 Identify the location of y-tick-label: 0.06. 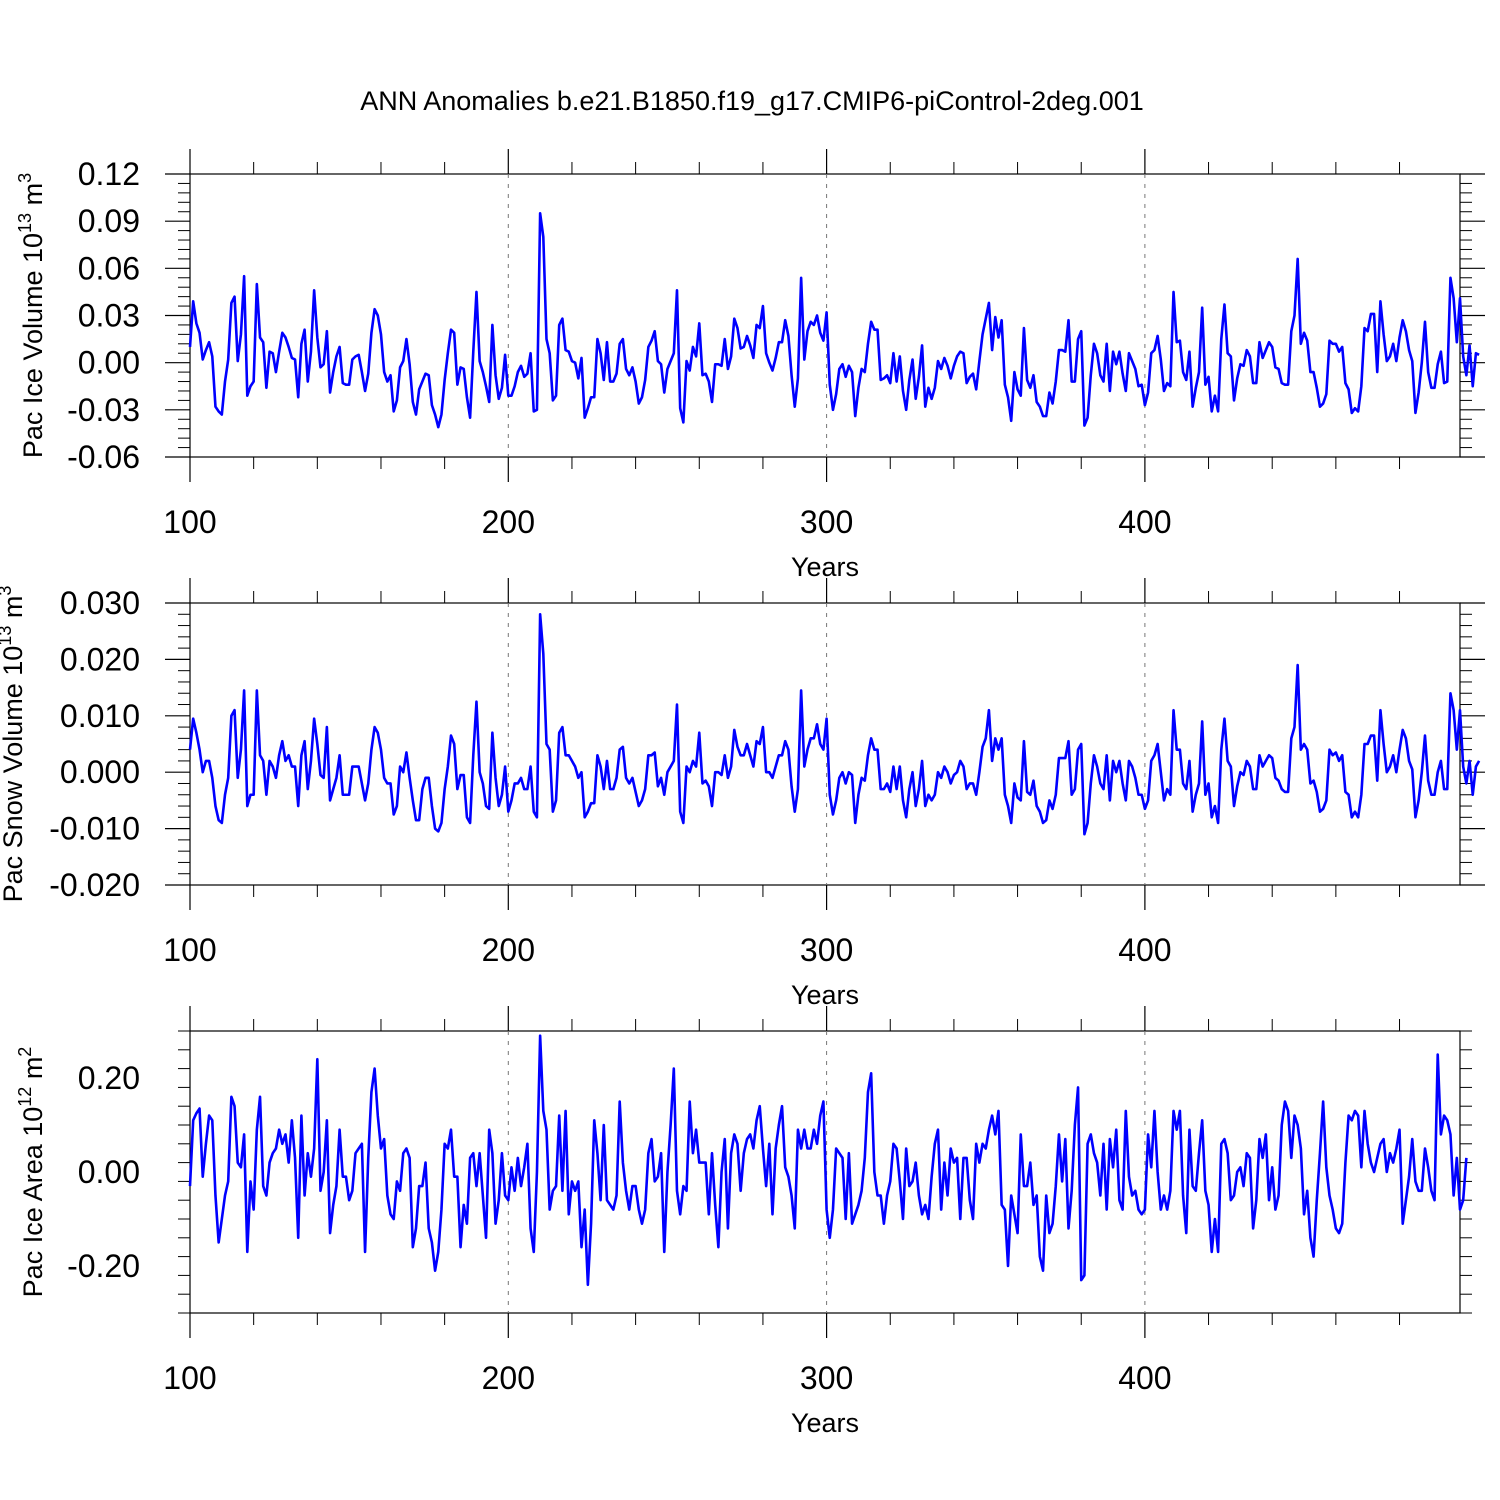
(109, 268).